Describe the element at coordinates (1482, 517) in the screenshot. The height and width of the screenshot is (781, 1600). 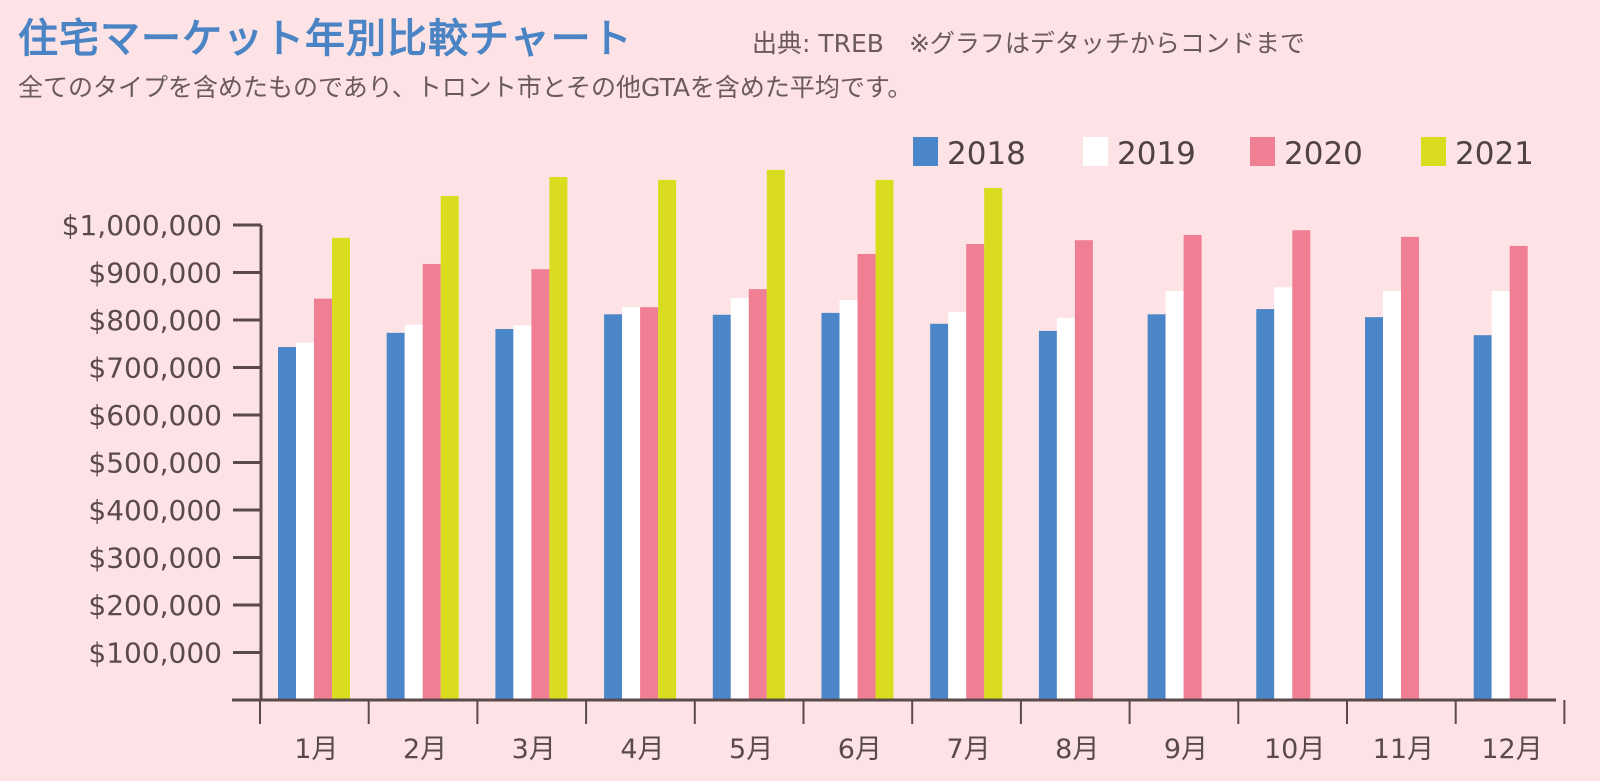
I see `bar-2018-12月` at that location.